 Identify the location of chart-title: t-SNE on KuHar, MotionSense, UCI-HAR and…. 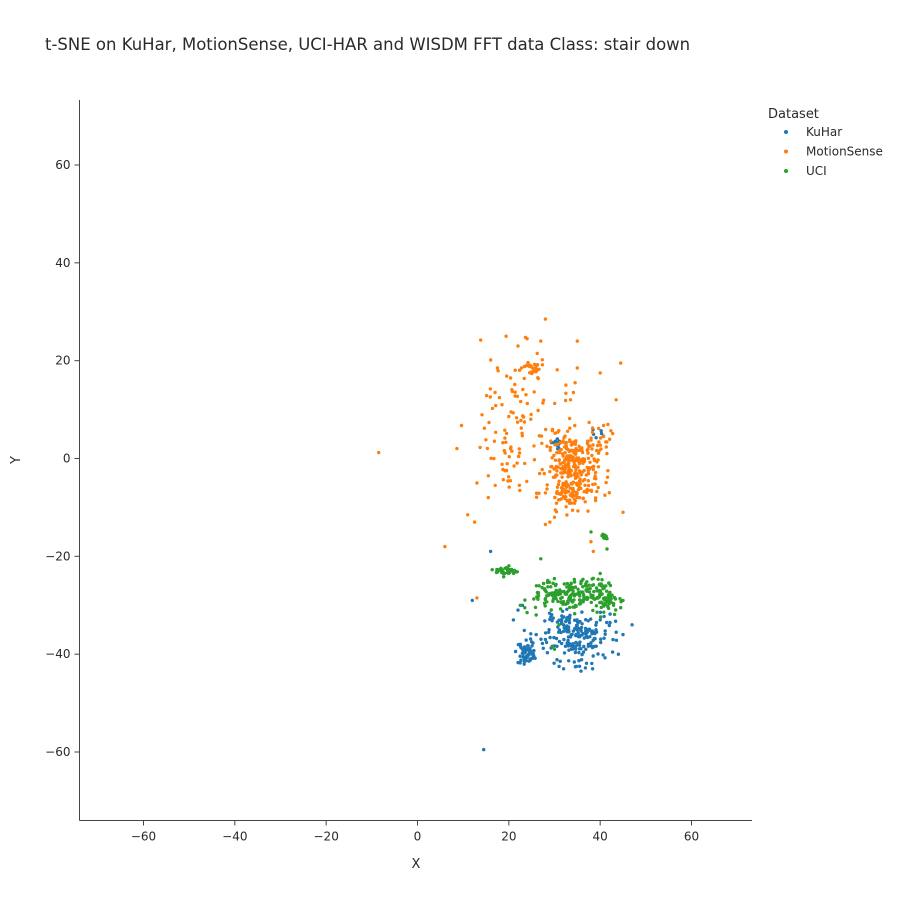
(367, 44).